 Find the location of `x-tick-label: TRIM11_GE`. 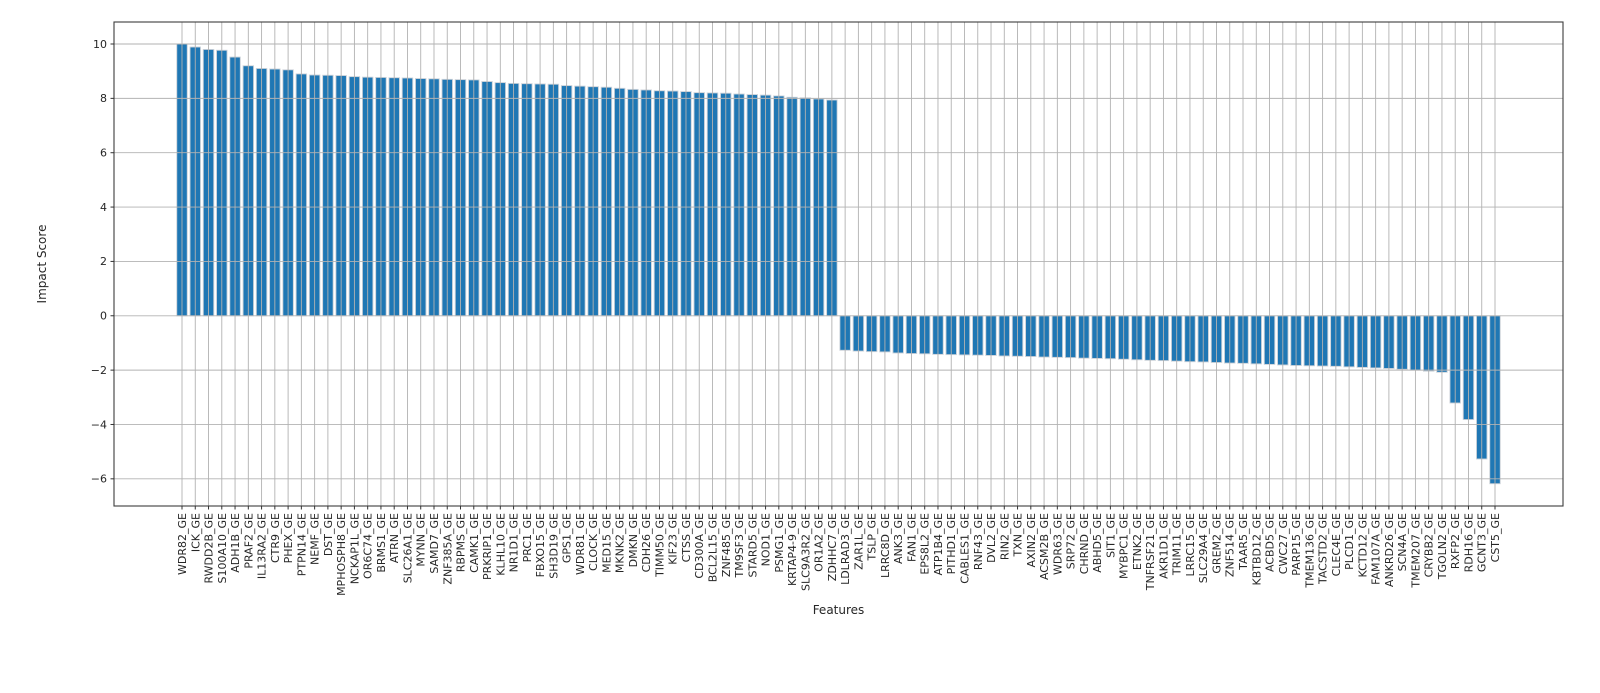

x-tick-label: TRIM11_GE is located at coordinates (1177, 544).